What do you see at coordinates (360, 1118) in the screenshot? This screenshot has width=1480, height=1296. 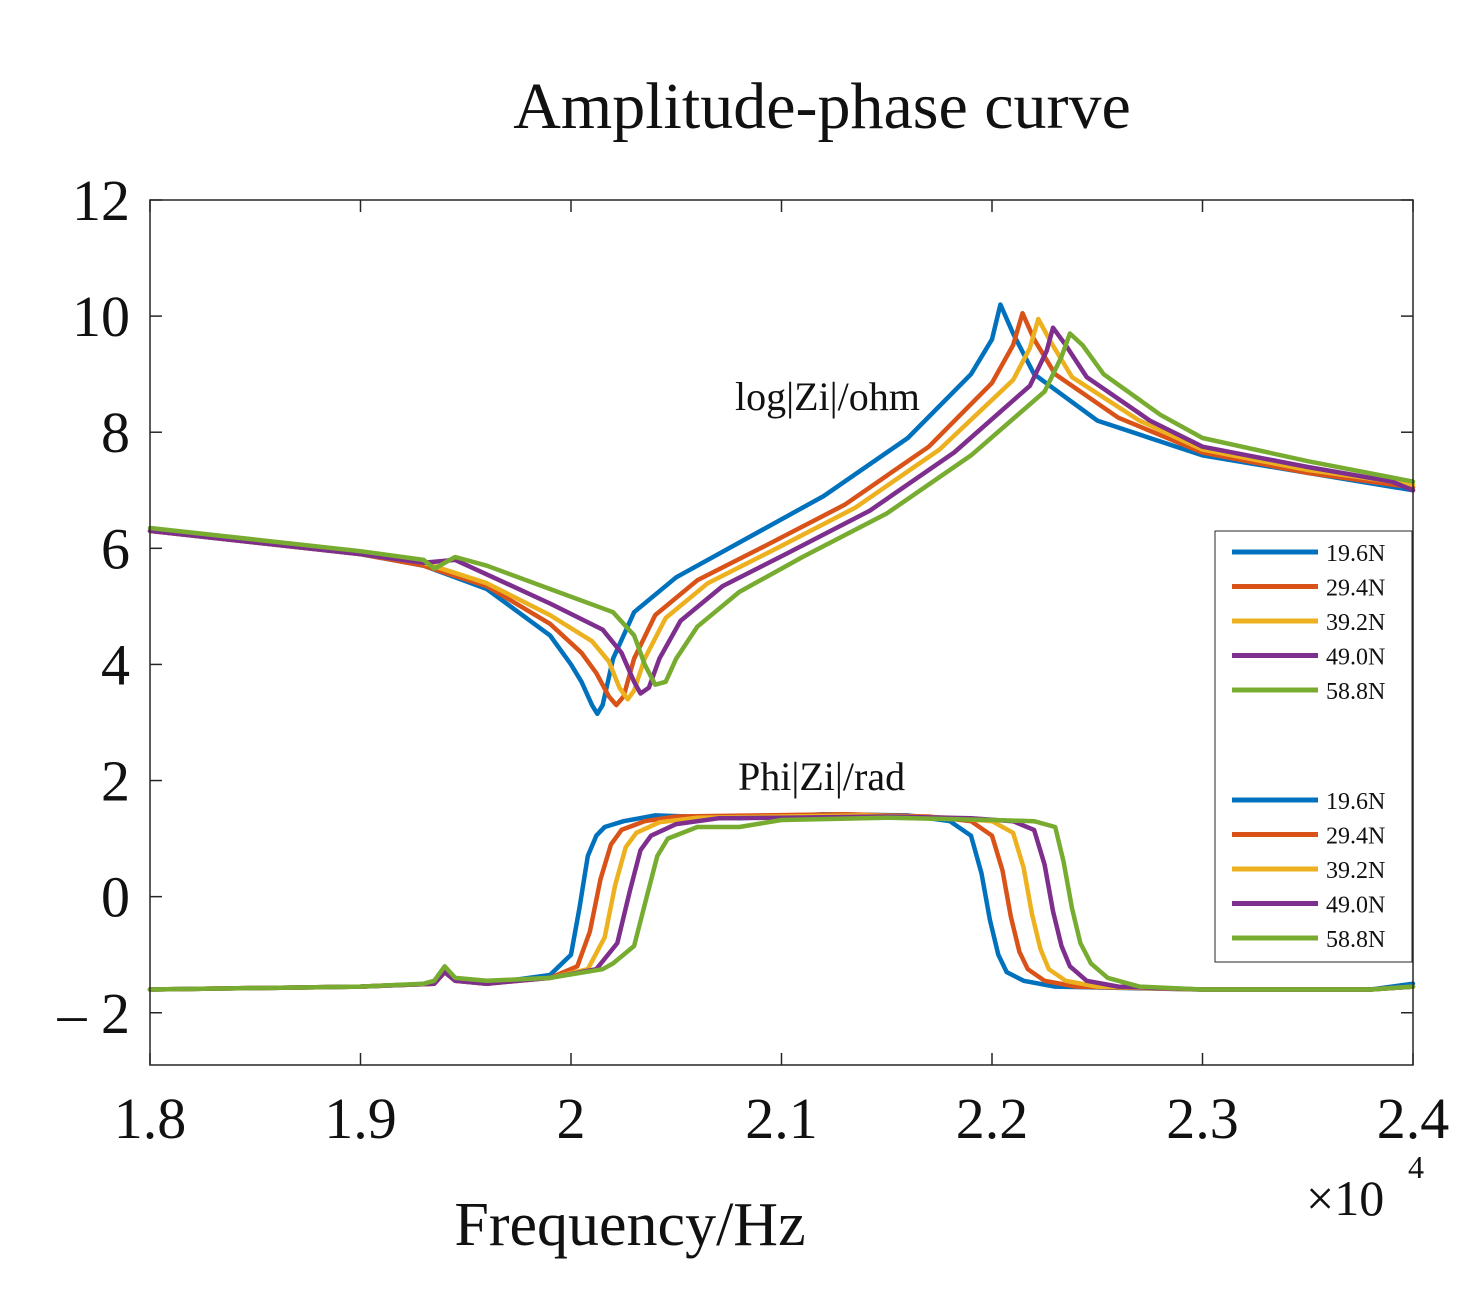 I see `x-tick-label: 1.9` at bounding box center [360, 1118].